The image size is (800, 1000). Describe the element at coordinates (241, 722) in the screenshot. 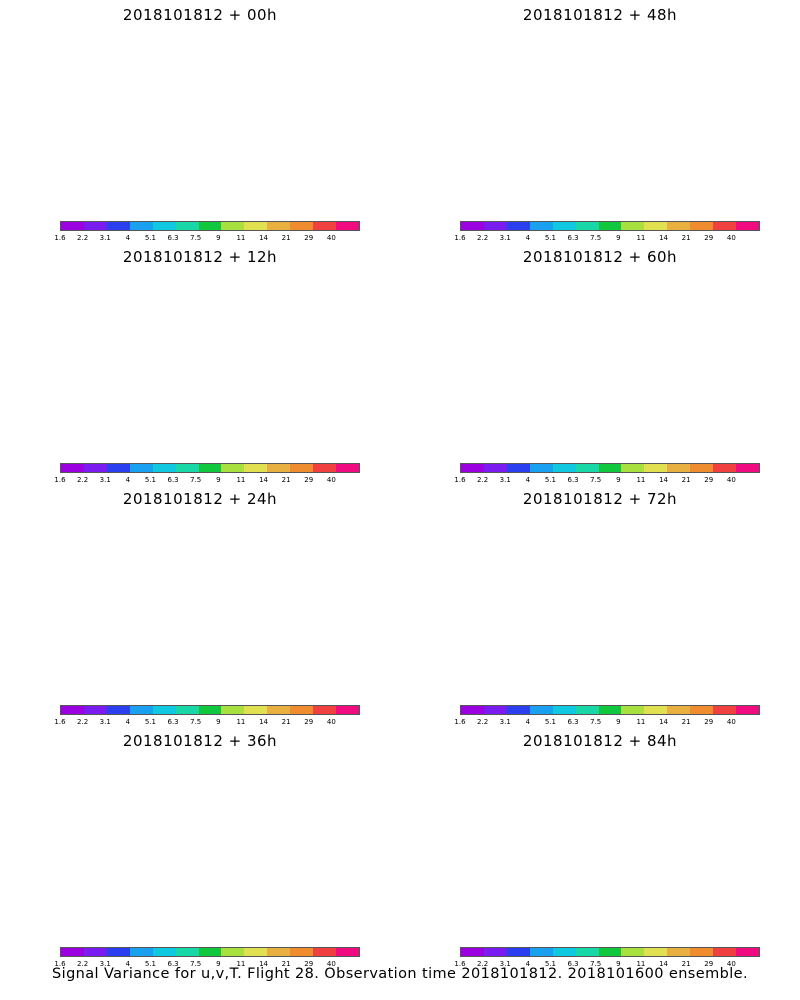

I see `colorbar-tick-label: 11` at that location.